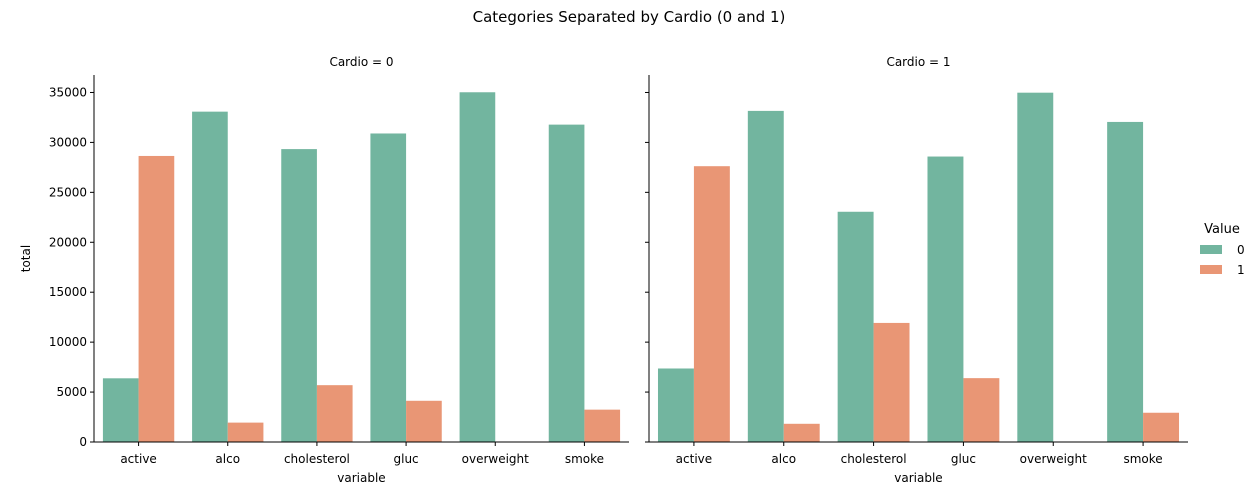 This screenshot has width=1258, height=504. Describe the element at coordinates (26, 258) in the screenshot. I see `y-axis-label: total` at that location.